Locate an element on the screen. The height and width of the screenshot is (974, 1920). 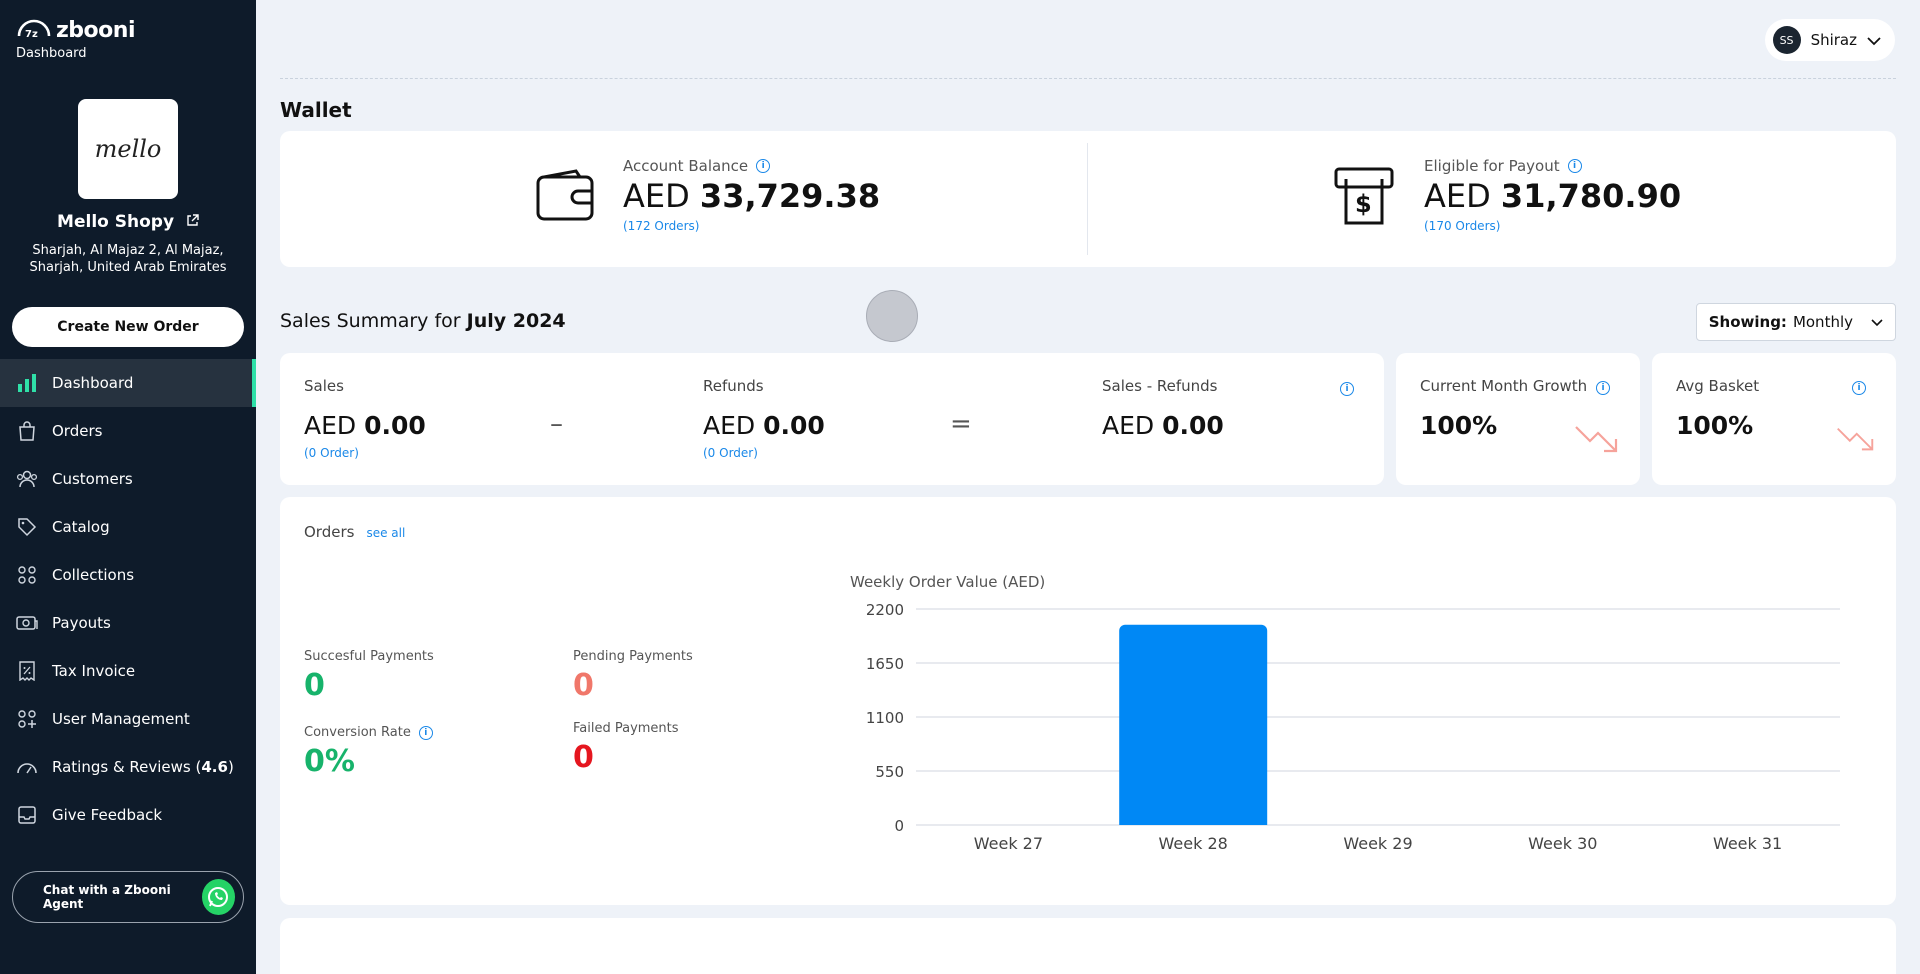
grid-icon is located at coordinates (27, 575).